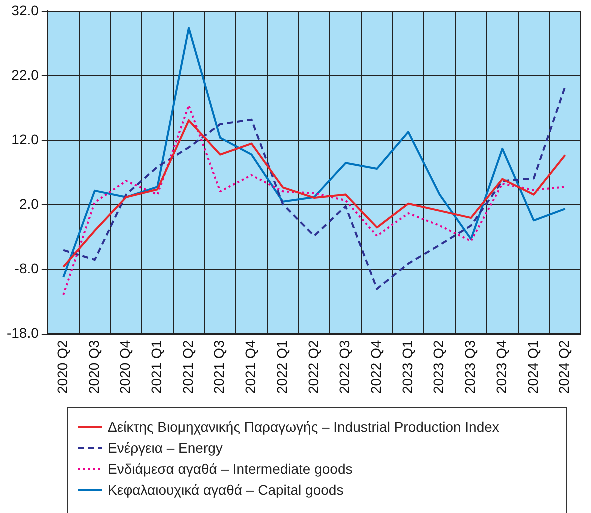 The height and width of the screenshot is (513, 591). I want to click on x-tick-label: 2022 Q2, so click(313, 367).